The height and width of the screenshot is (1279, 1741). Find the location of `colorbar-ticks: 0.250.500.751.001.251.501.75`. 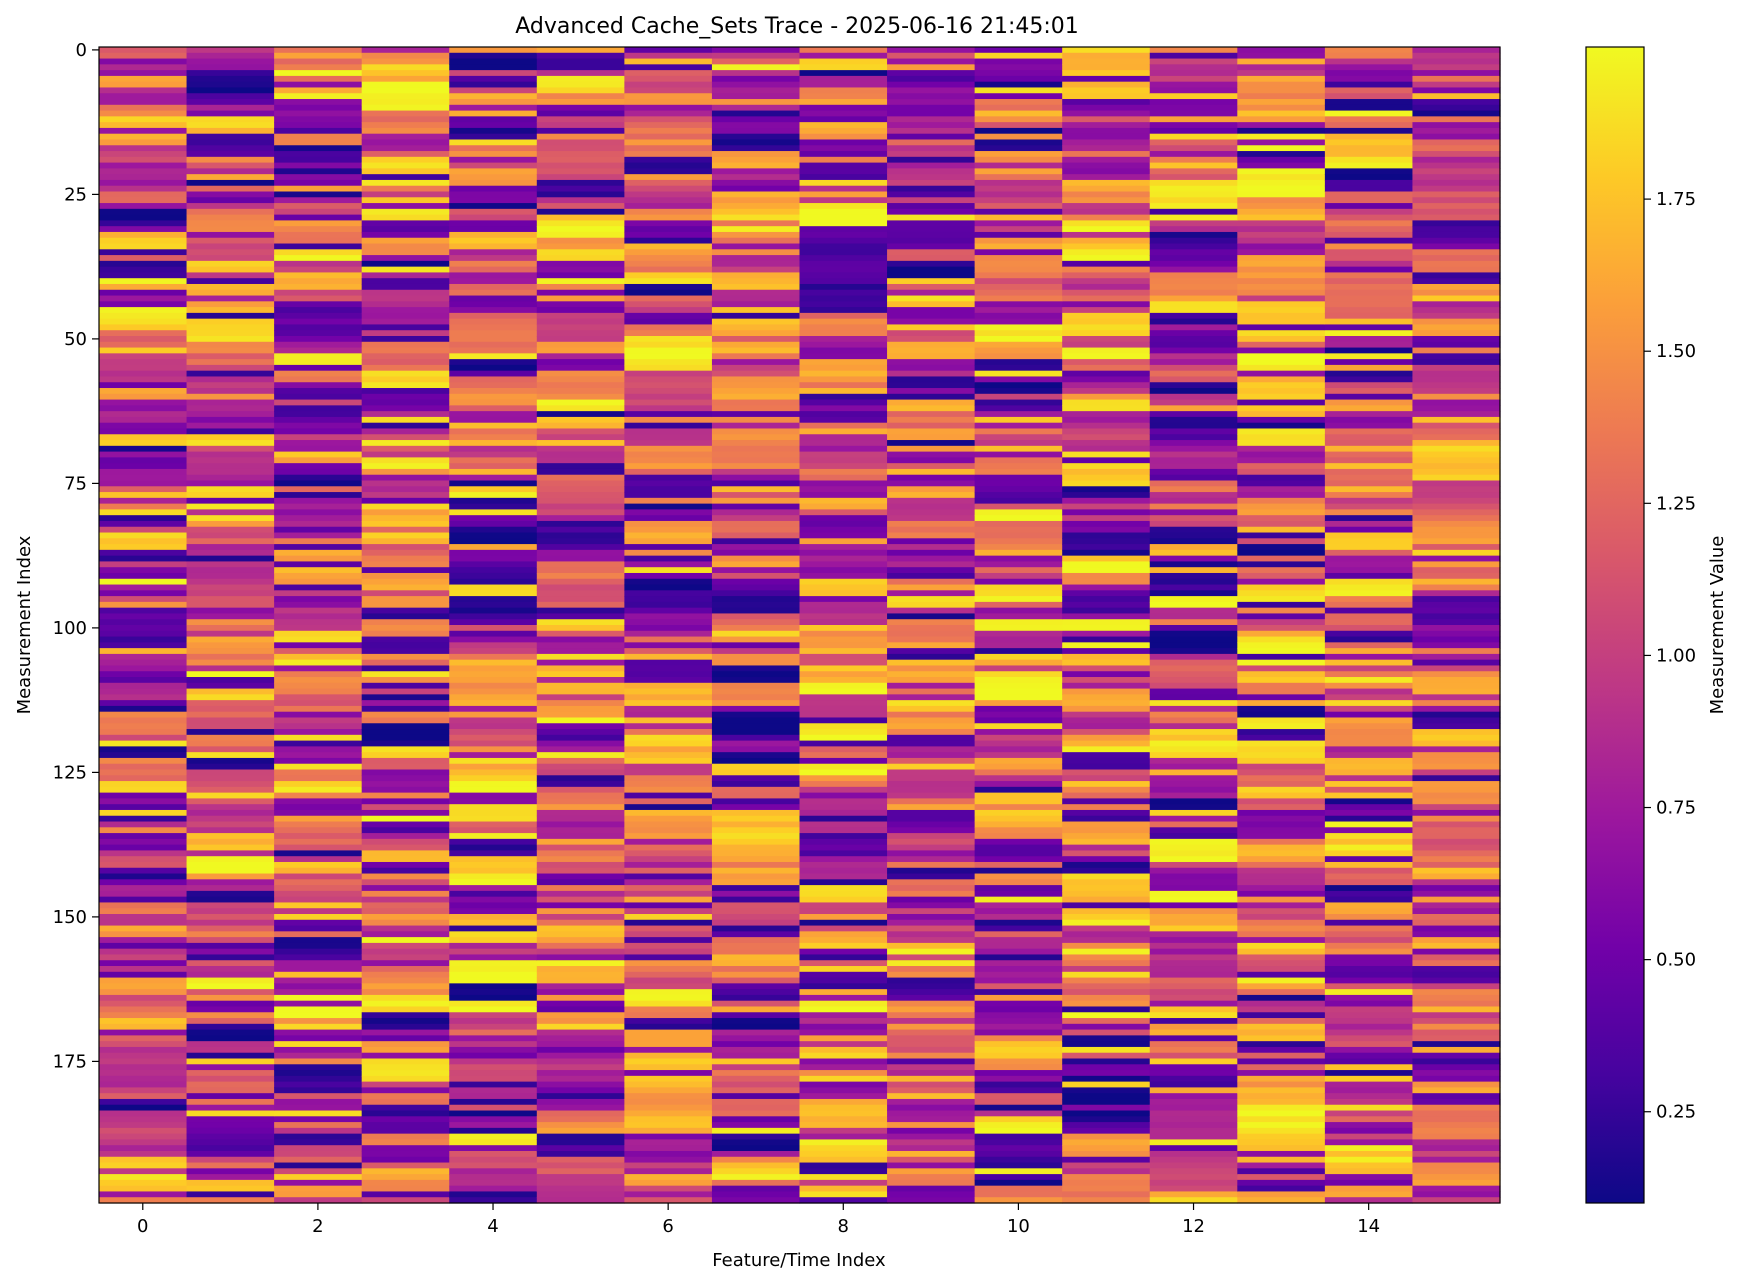

colorbar-ticks: 0.250.500.751.001.251.501.75 is located at coordinates (1670, 656).